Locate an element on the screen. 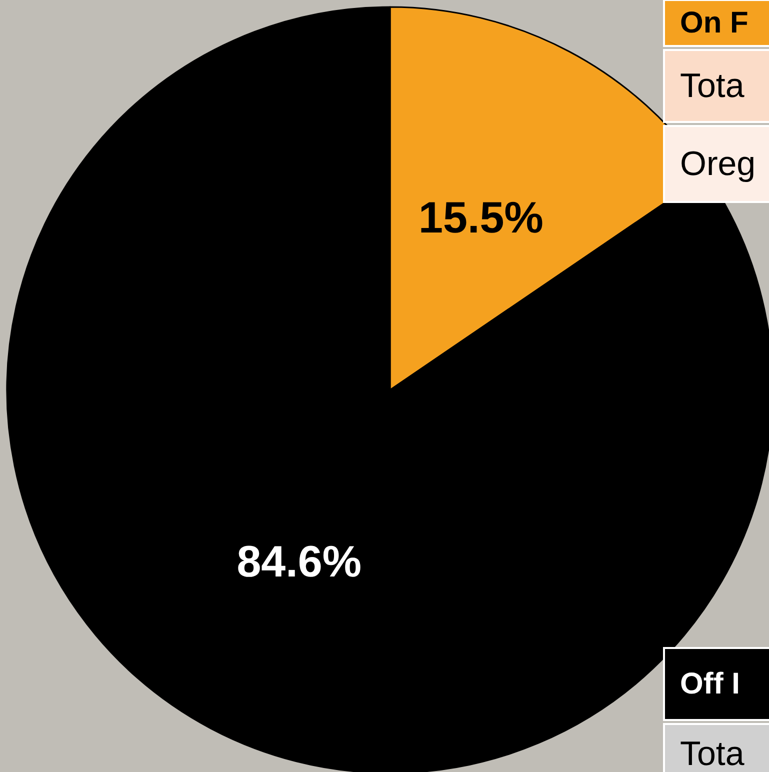  data-label: 15.5% is located at coordinates (481, 218).